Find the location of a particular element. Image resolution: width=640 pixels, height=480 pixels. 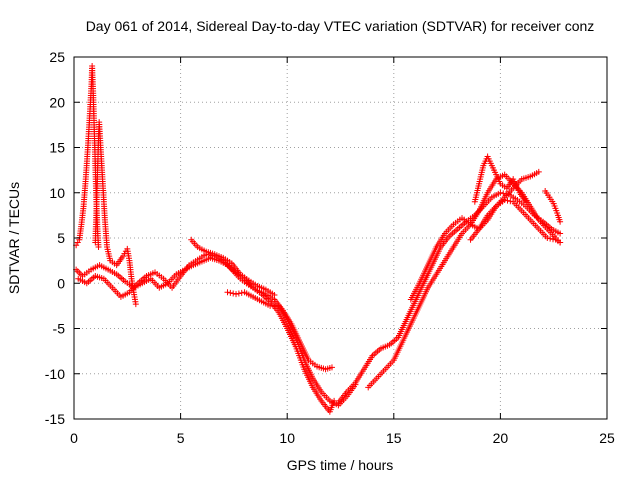

y-axis-label: SDTVAR / TECUs is located at coordinates (14, 238).